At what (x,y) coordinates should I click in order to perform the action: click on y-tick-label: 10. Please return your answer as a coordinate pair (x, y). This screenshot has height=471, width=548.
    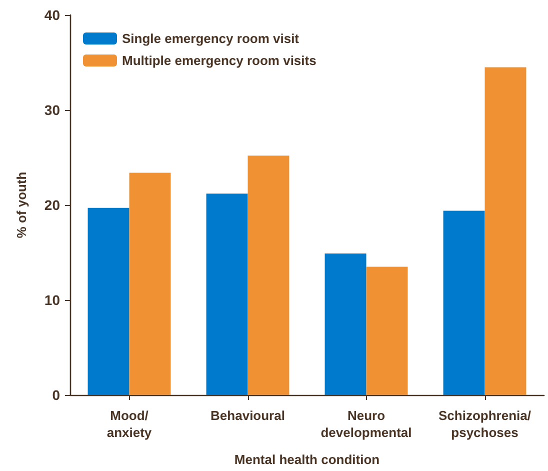
    Looking at the image, I should click on (52, 300).